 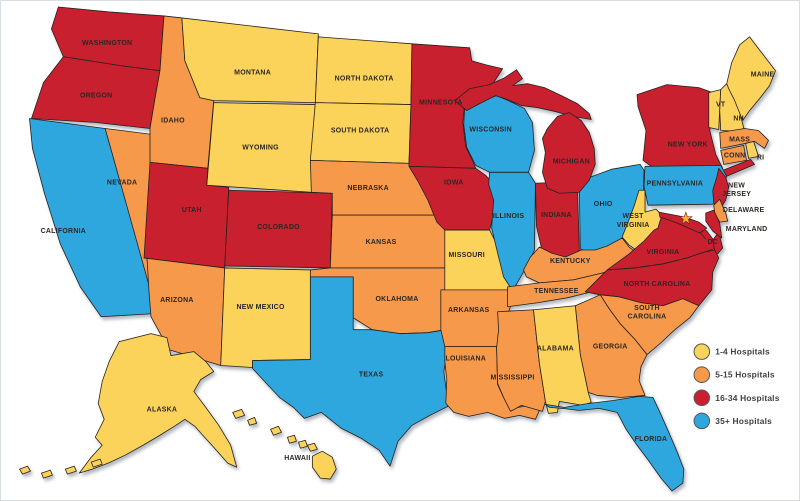 I want to click on state-ri, so click(x=752, y=150).